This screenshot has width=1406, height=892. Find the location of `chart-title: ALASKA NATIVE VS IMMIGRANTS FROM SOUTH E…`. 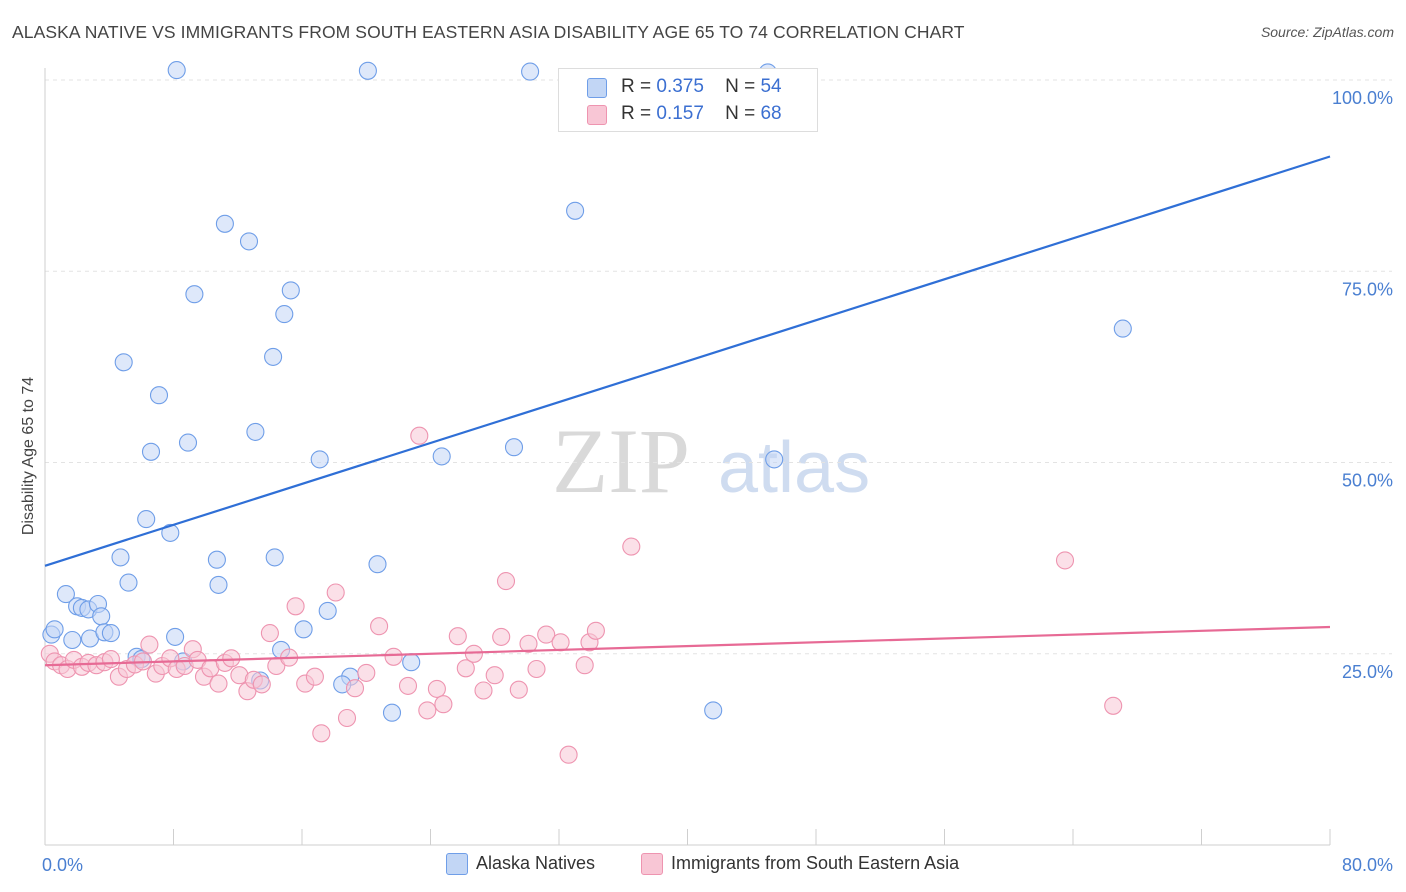

chart-title: ALASKA NATIVE VS IMMIGRANTS FROM SOUTH E… is located at coordinates (488, 32).